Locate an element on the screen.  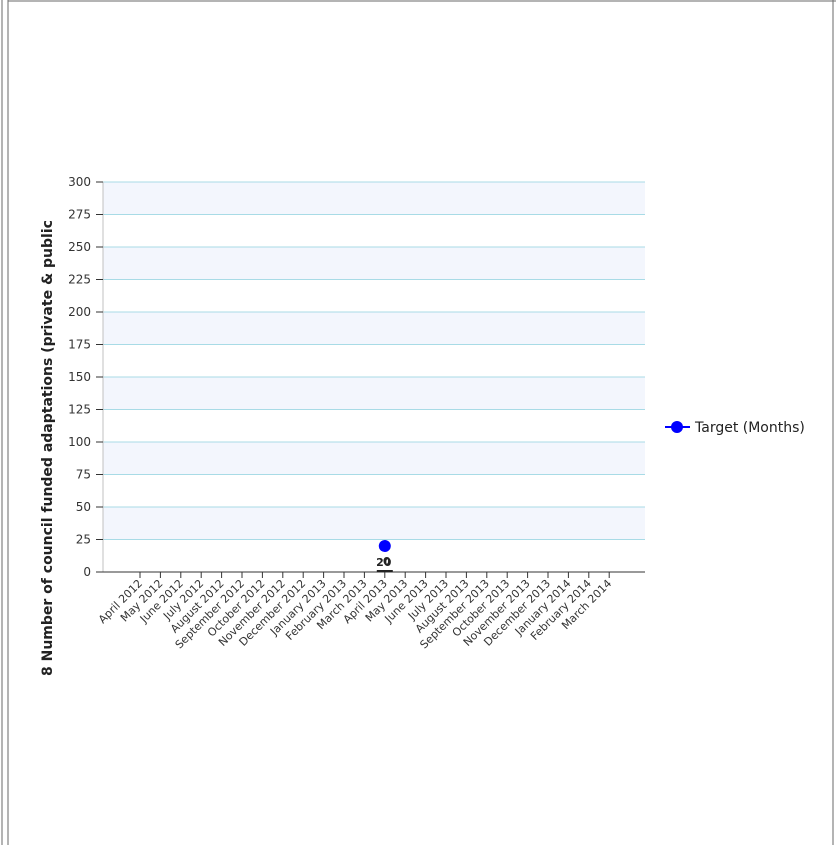
y-tick-label: 150 is located at coordinates (79, 377).